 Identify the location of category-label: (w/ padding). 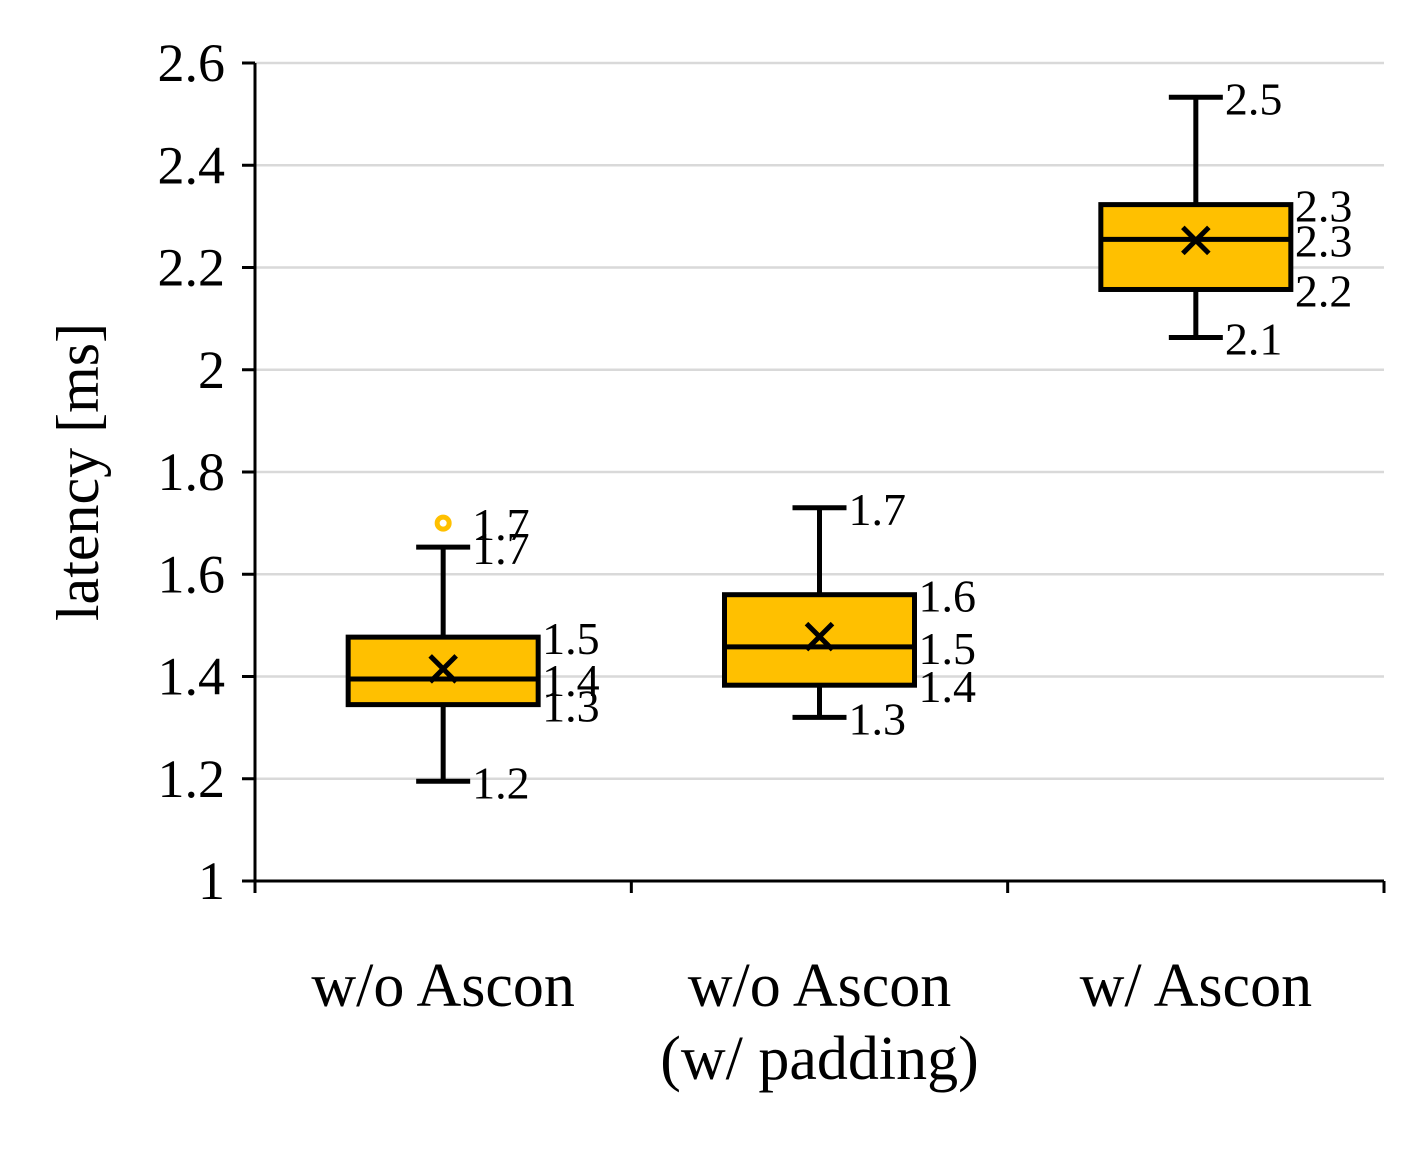
(819, 1059).